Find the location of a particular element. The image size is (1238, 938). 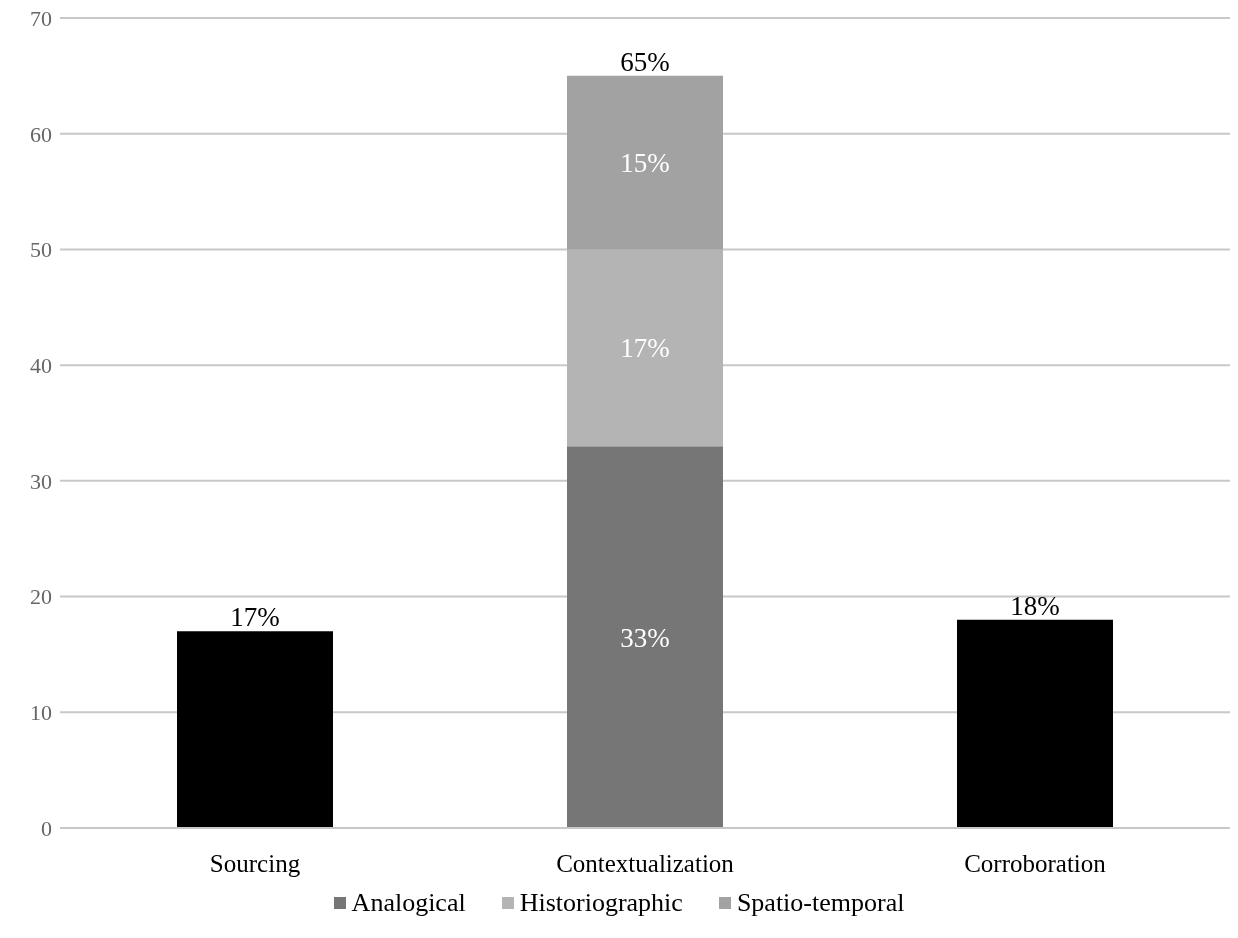

data-label: 15% is located at coordinates (645, 163).